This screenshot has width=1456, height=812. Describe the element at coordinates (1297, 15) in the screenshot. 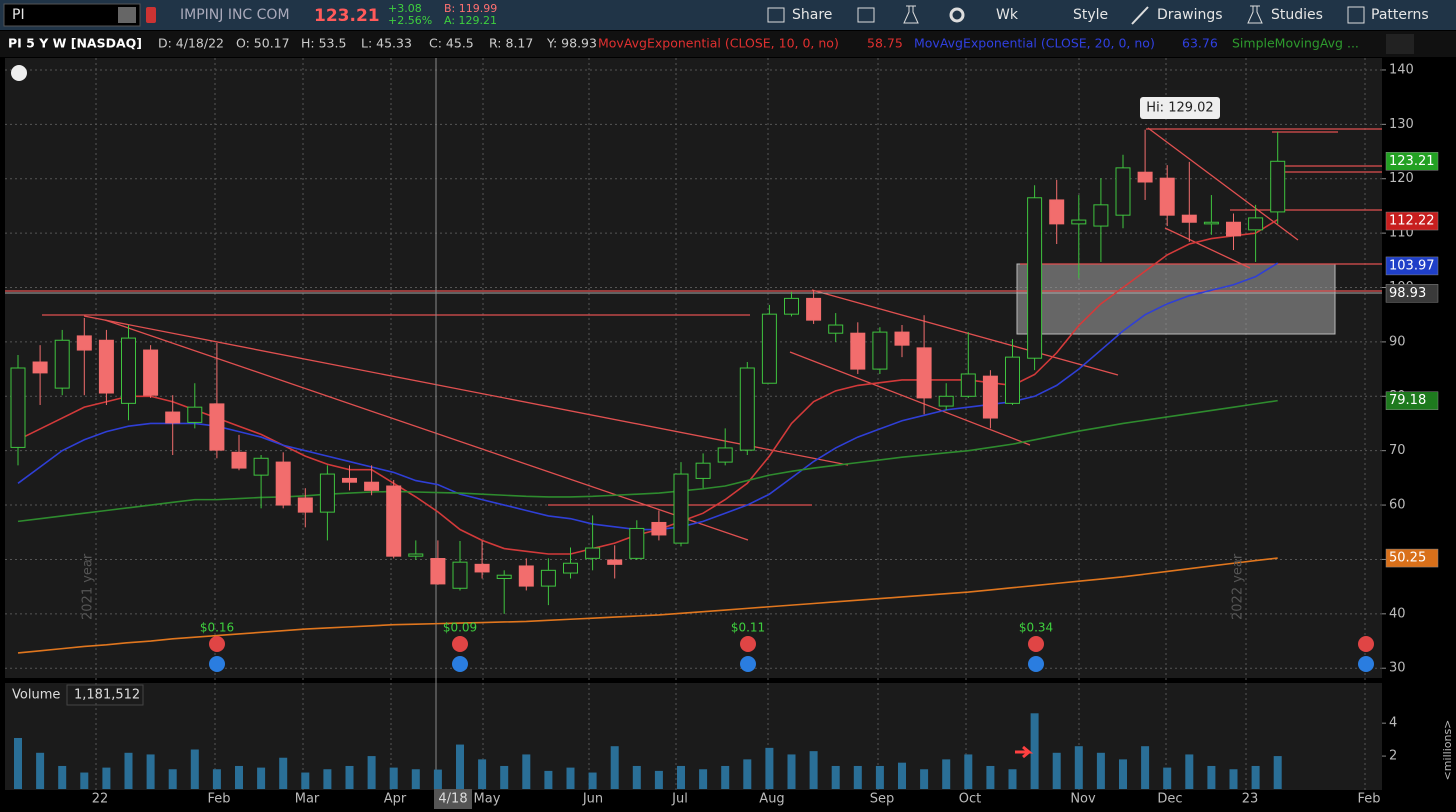

I see `studies-button: Studies` at that location.